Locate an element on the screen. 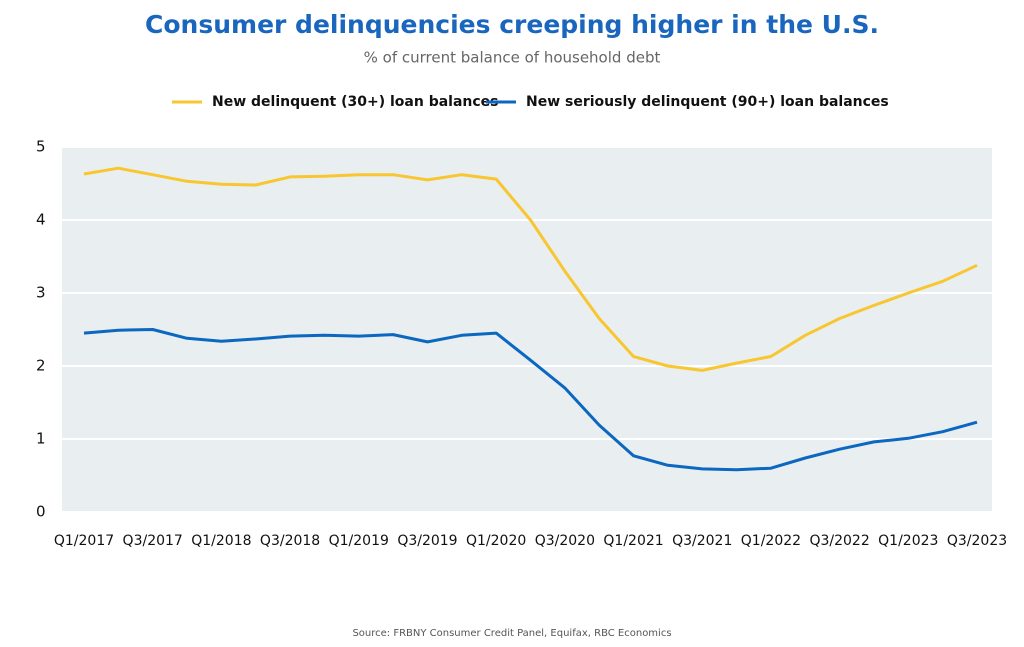 The height and width of the screenshot is (647, 1024). y-tick-label: 3 is located at coordinates (41, 293).